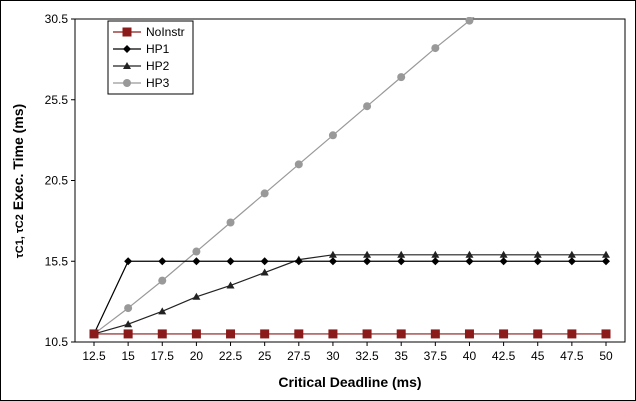 This screenshot has height=401, width=636. Describe the element at coordinates (606, 356) in the screenshot. I see `x-tick-label: 50` at that location.